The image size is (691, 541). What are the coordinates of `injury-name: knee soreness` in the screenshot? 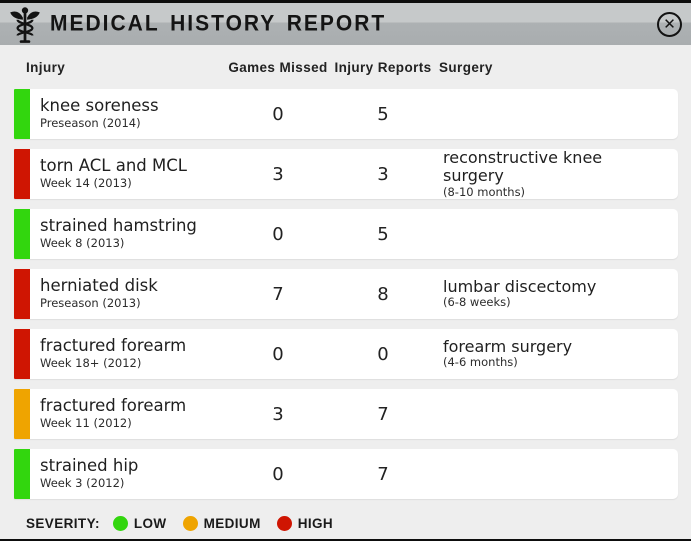 It's located at (99, 106).